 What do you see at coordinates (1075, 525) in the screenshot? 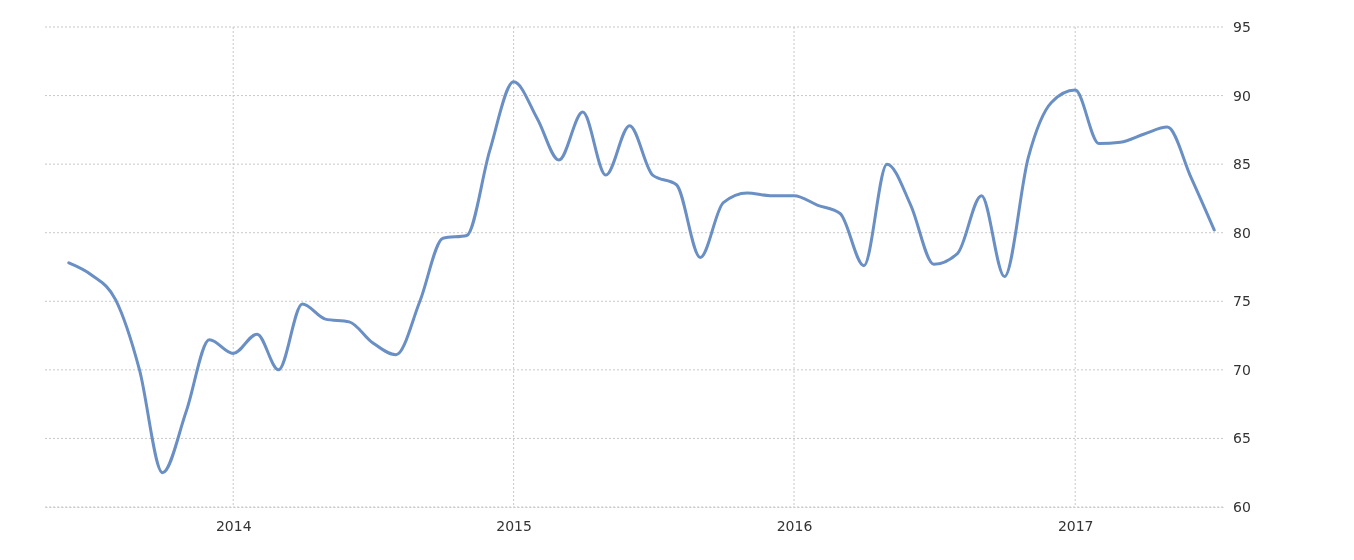
I see `x-tick-label: 2017` at bounding box center [1075, 525].